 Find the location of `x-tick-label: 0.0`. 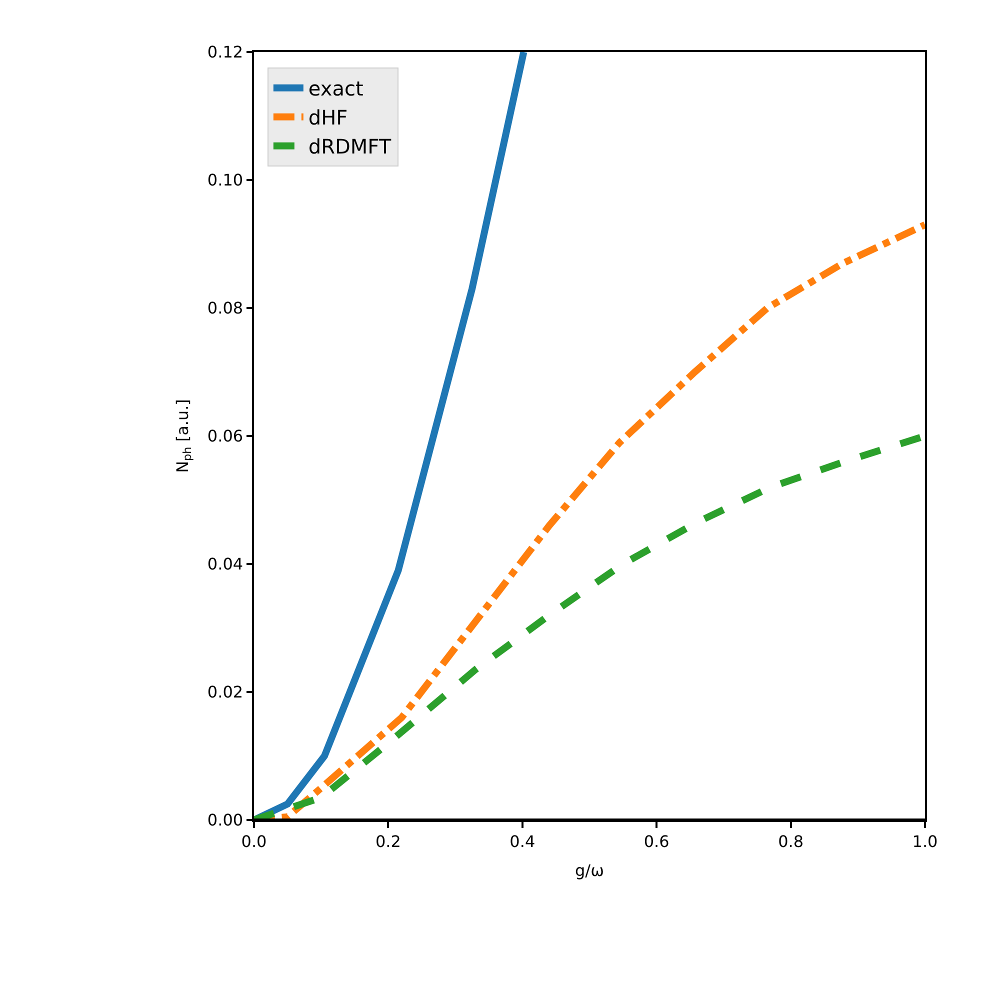

x-tick-label: 0.0 is located at coordinates (254, 841).